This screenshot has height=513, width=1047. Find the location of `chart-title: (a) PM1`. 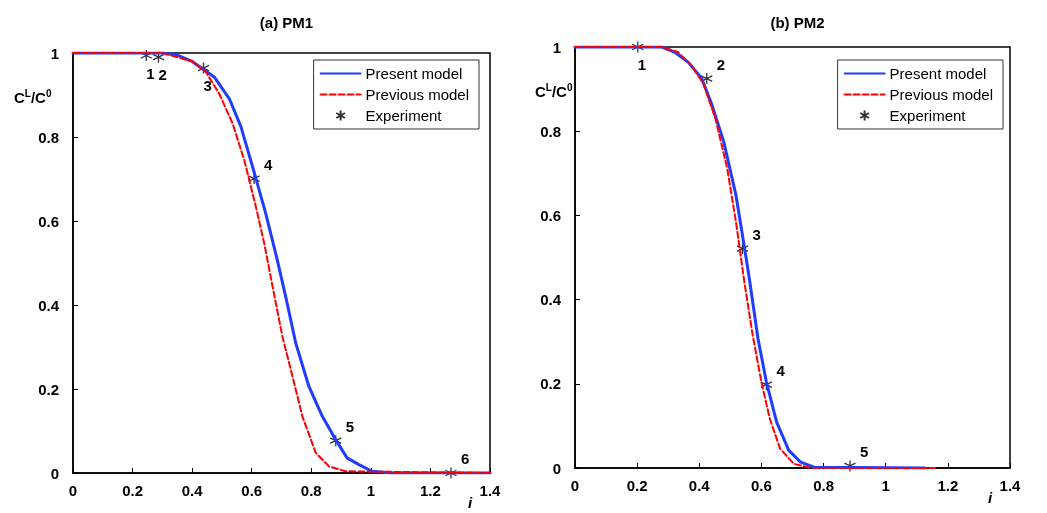

chart-title: (a) PM1 is located at coordinates (286, 22).